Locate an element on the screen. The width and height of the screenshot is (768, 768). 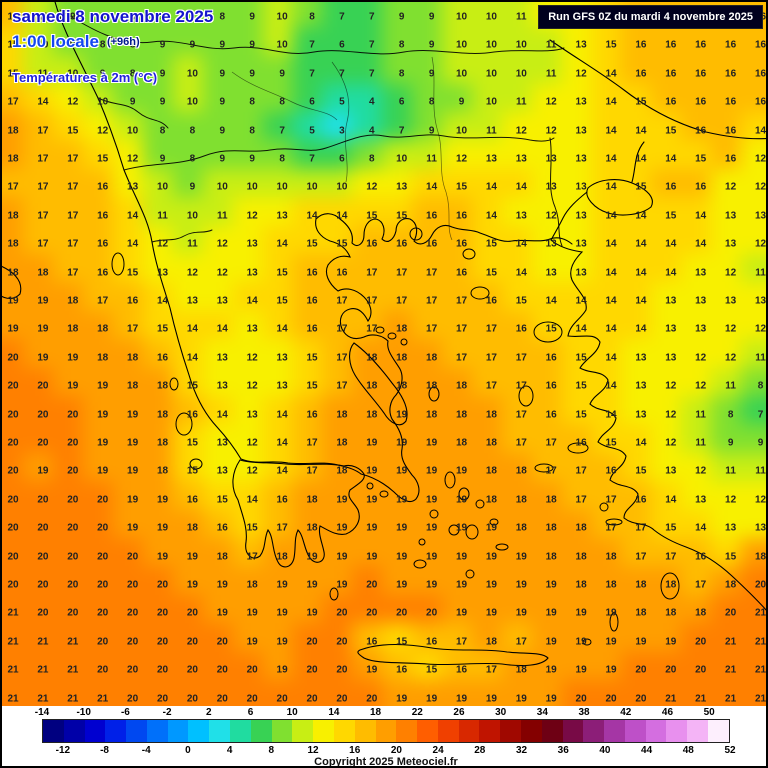
temp-value: 8 is located at coordinates (401, 74).